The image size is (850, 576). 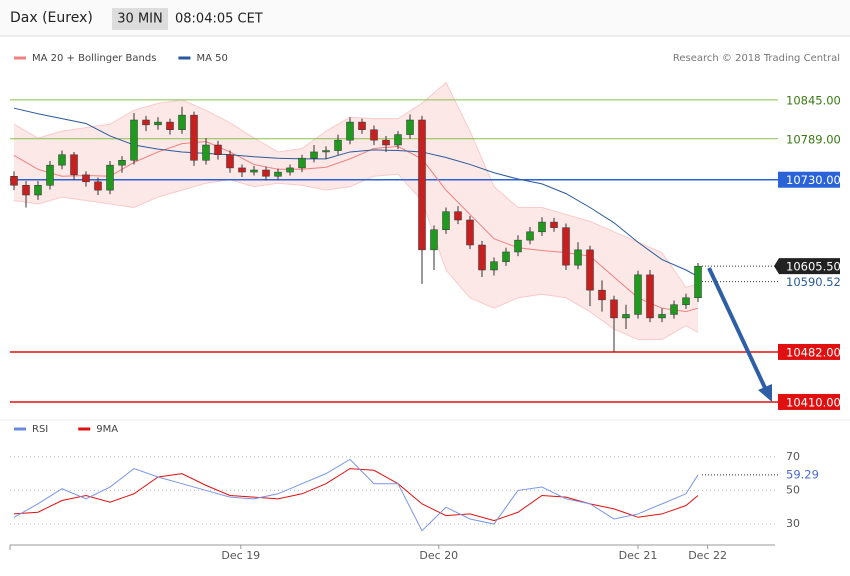 What do you see at coordinates (94, 58) in the screenshot?
I see `legend-label: MA 20 + Bollinger Bands` at bounding box center [94, 58].